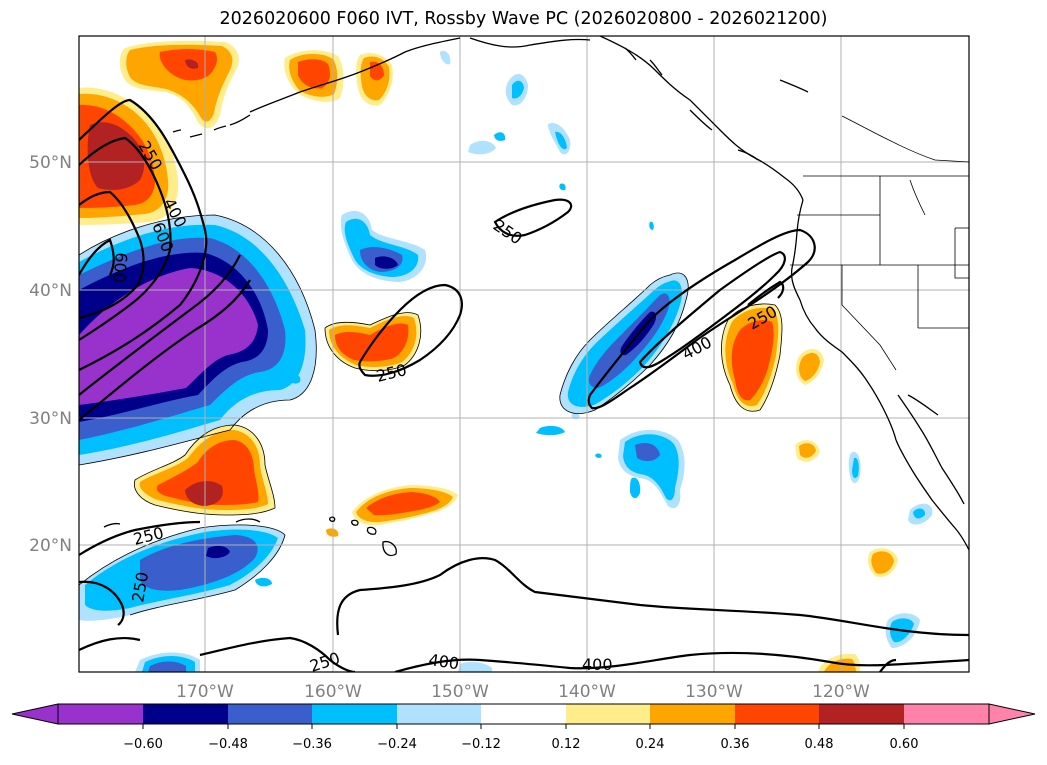 This screenshot has width=1047, height=765. What do you see at coordinates (523, 692) in the screenshot?
I see `longitude-labels: 170°W 160°W 150°W 140°W 130°W 120°W` at bounding box center [523, 692].